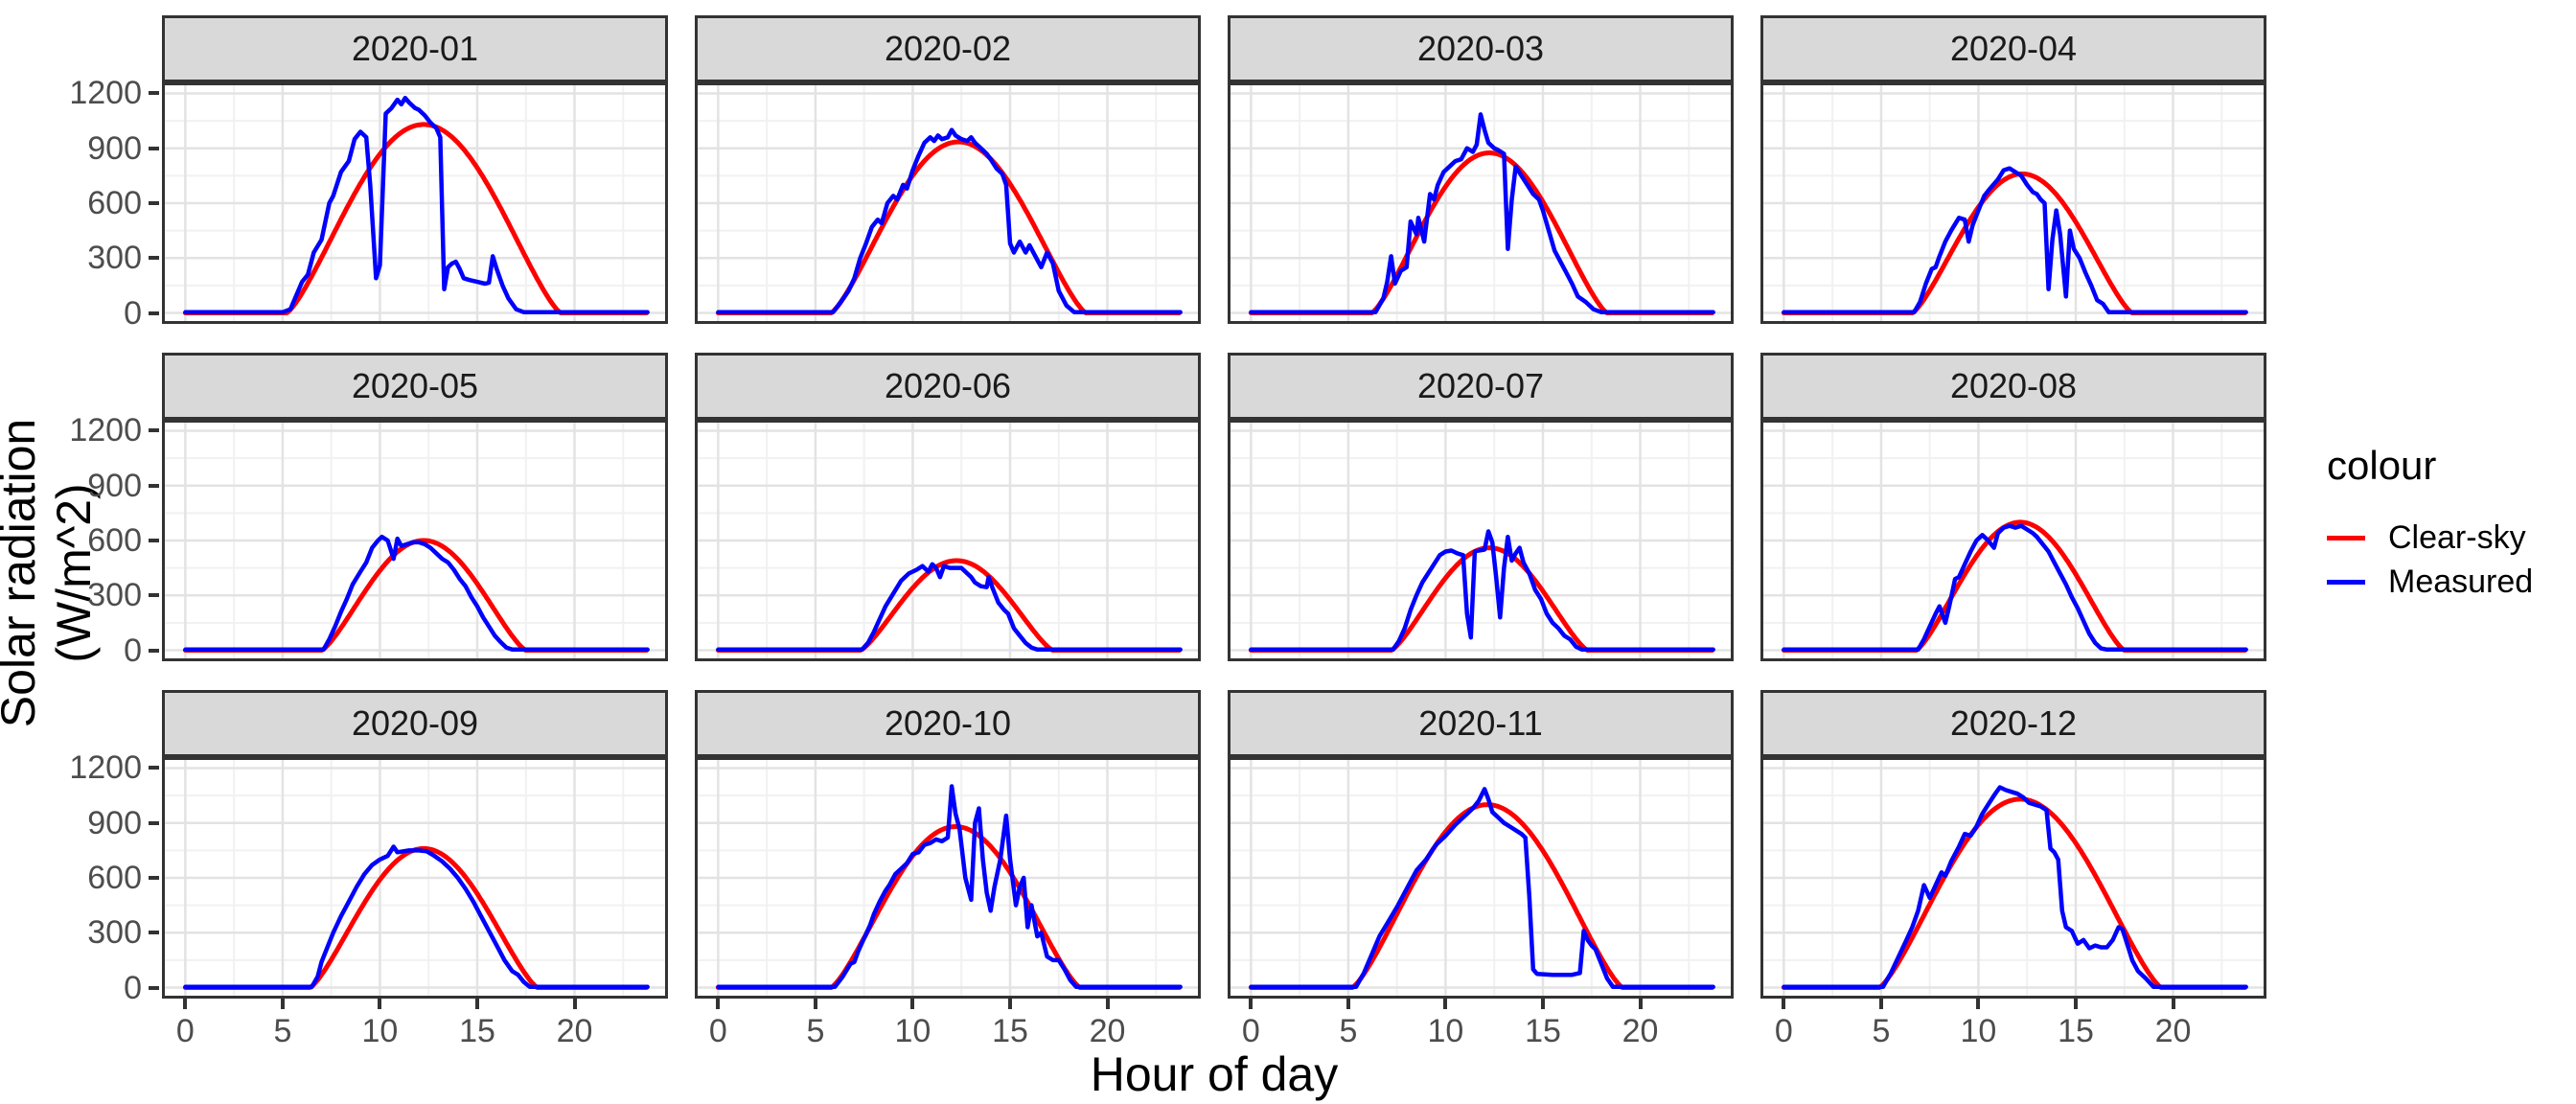 This screenshot has width=2576, height=1104. I want to click on facet-strip-label: 2020-07, so click(1480, 385).